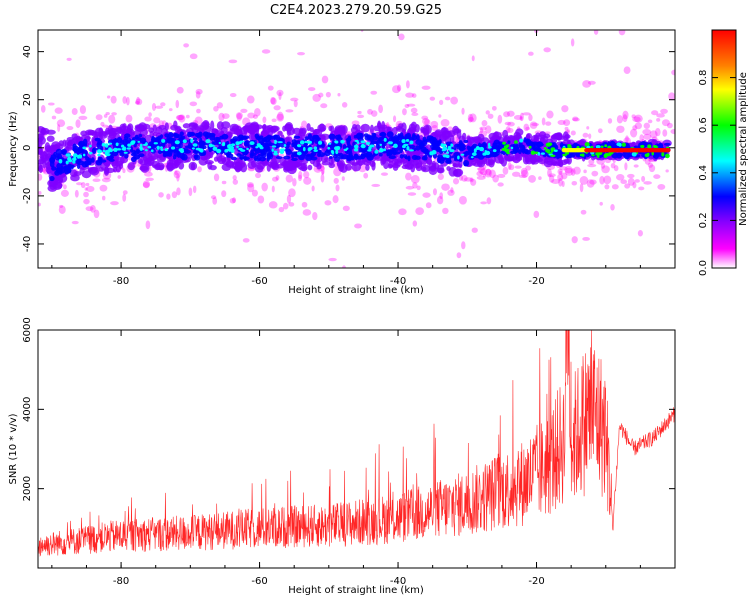 This screenshot has height=604, width=750. I want to click on figure-title: C2E4.2023.279.20.59.G25, so click(356, 10).